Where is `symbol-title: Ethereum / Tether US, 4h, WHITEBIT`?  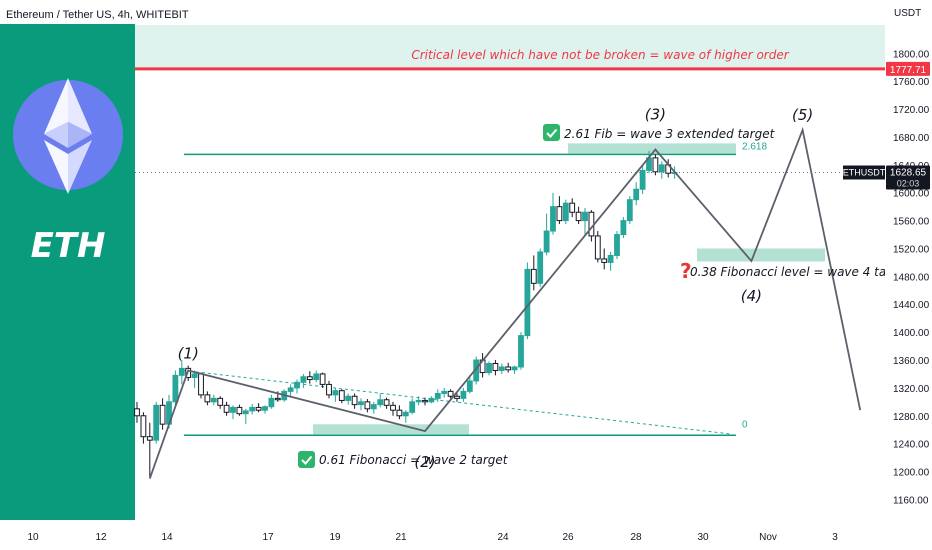
symbol-title: Ethereum / Tether US, 4h, WHITEBIT is located at coordinates (97, 15).